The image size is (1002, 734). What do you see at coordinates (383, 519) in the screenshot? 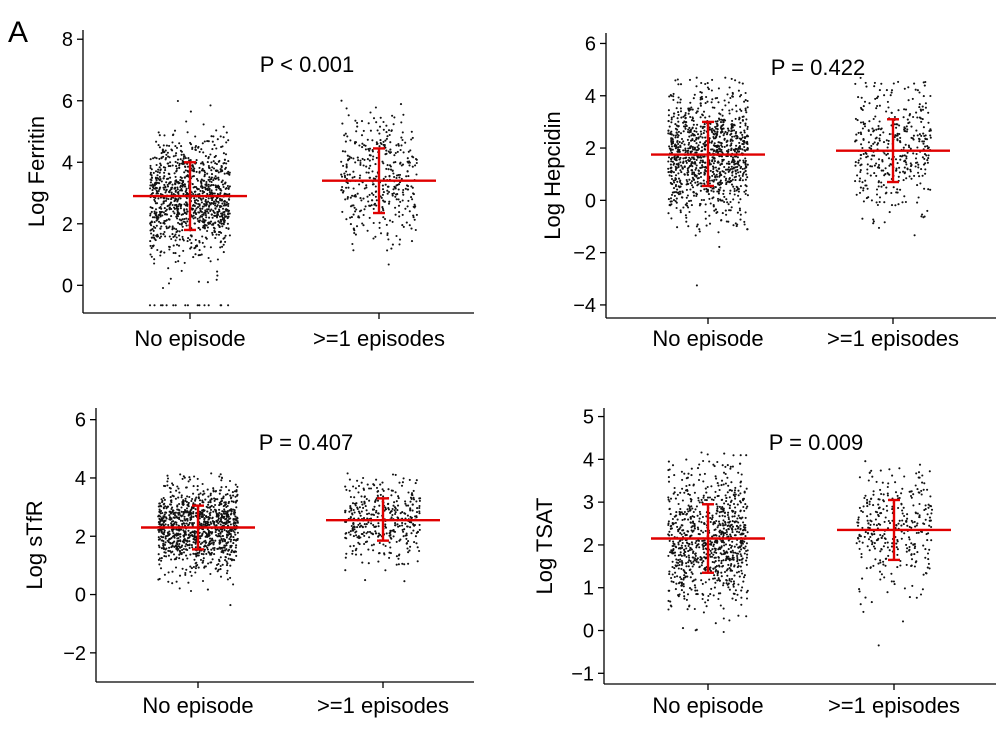
I see `mean-sd-marker` at bounding box center [383, 519].